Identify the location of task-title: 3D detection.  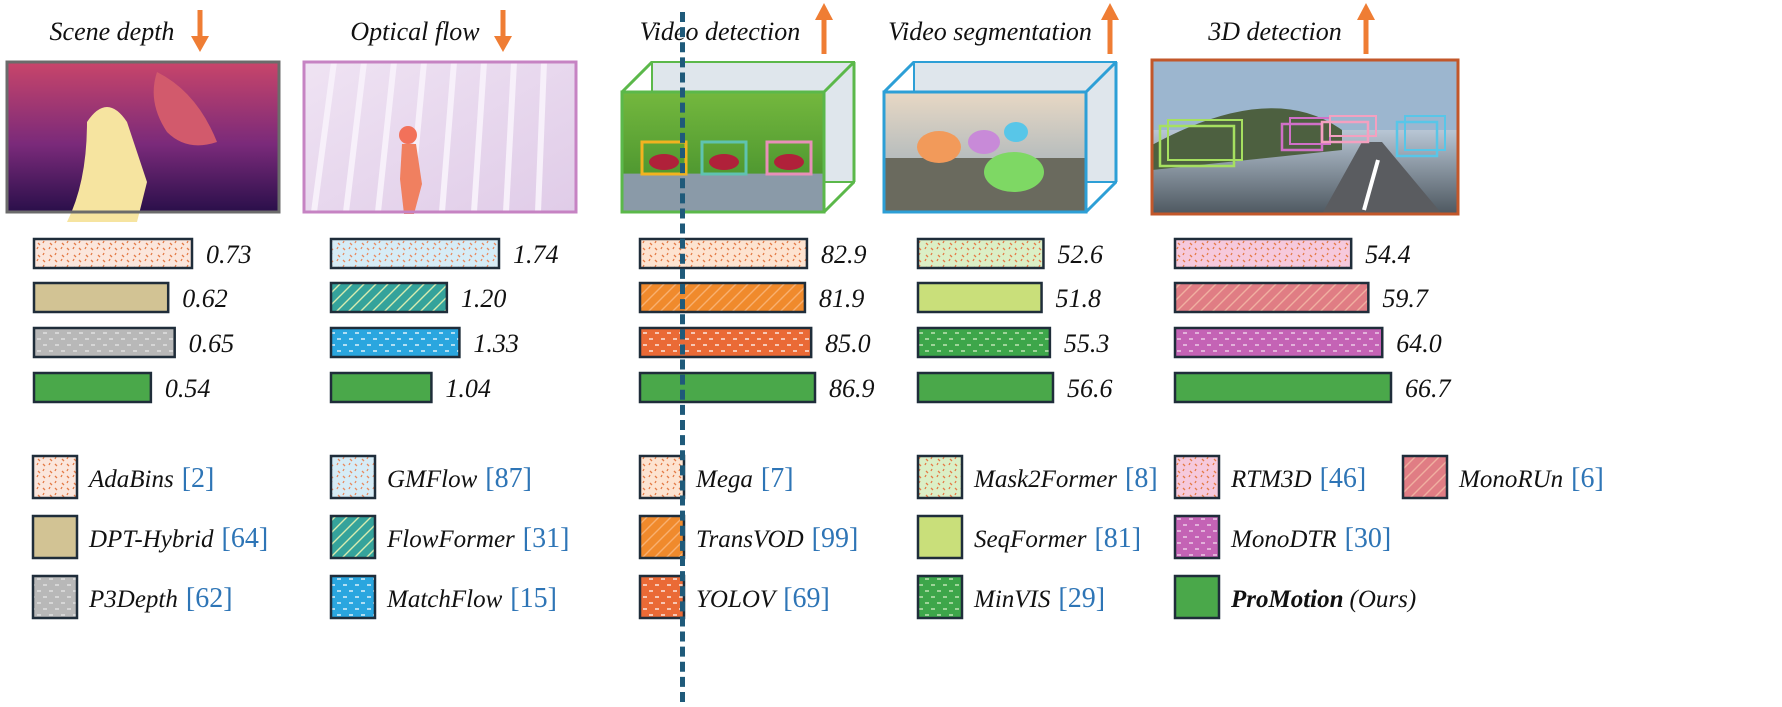
(1274, 31).